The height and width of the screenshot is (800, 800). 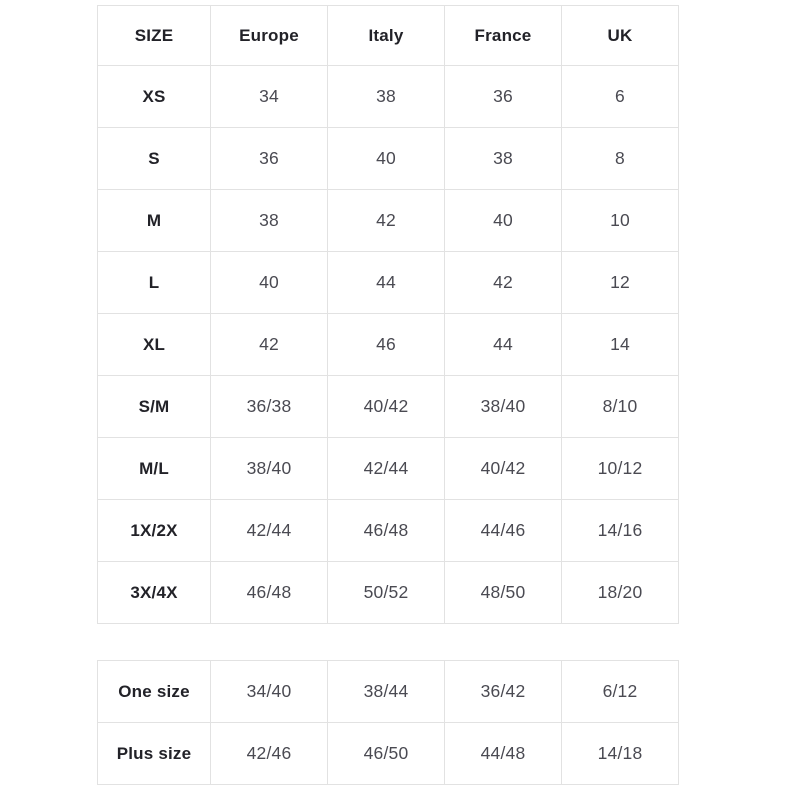 I want to click on cell-italy: 38, so click(x=386, y=96).